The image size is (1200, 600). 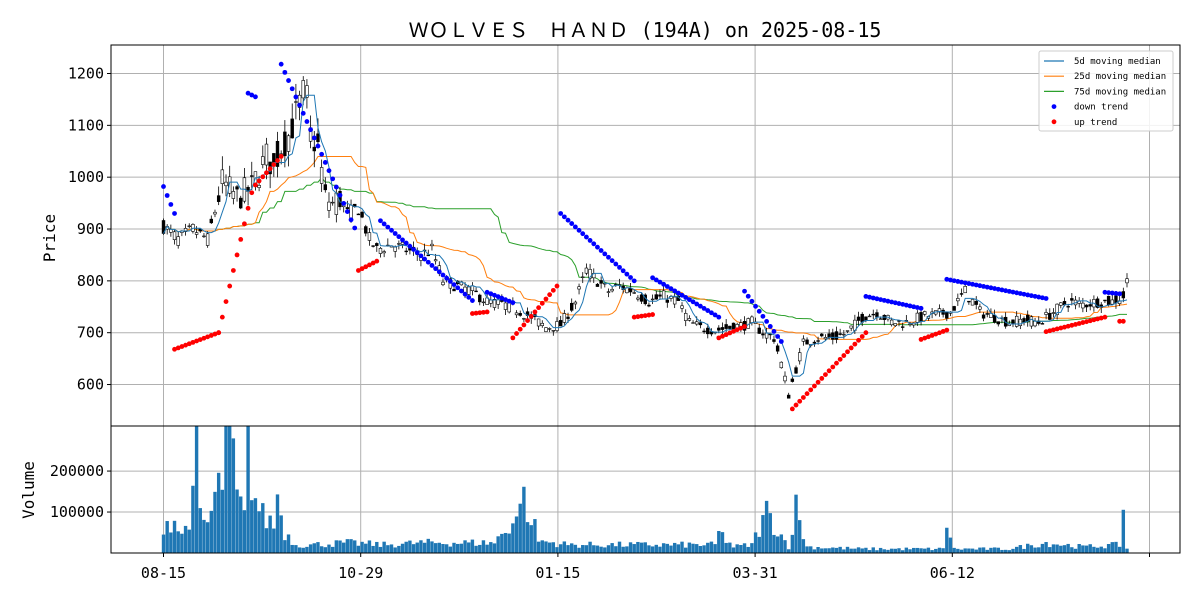 What do you see at coordinates (557, 573) in the screenshot?
I see `date-tick-label: 01-15` at bounding box center [557, 573].